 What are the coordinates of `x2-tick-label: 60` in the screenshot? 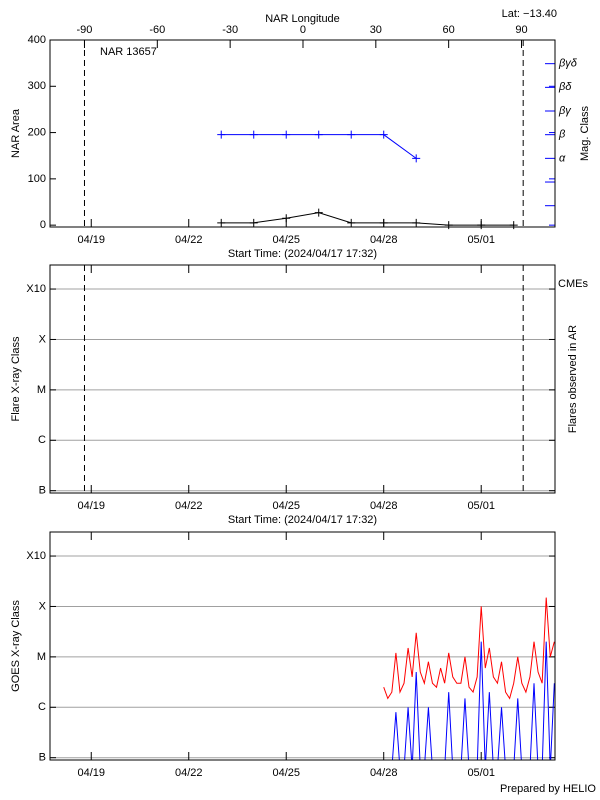 It's located at (449, 30).